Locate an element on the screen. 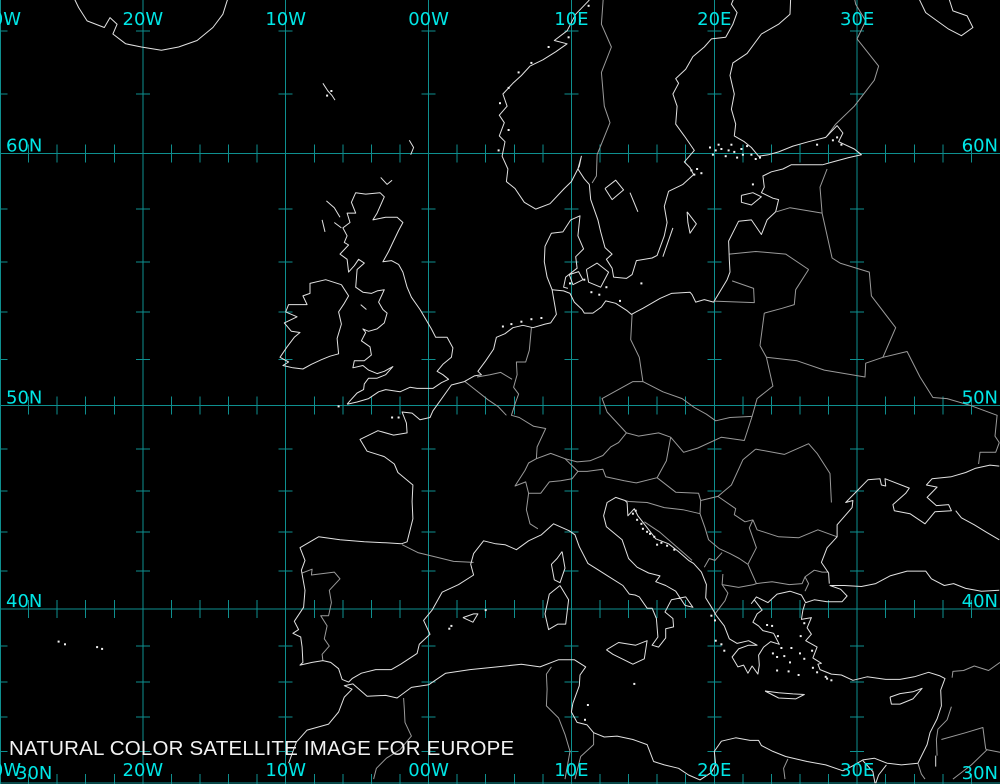 This screenshot has height=784, width=1000. longitude-label-top: 10E is located at coordinates (571, 19).